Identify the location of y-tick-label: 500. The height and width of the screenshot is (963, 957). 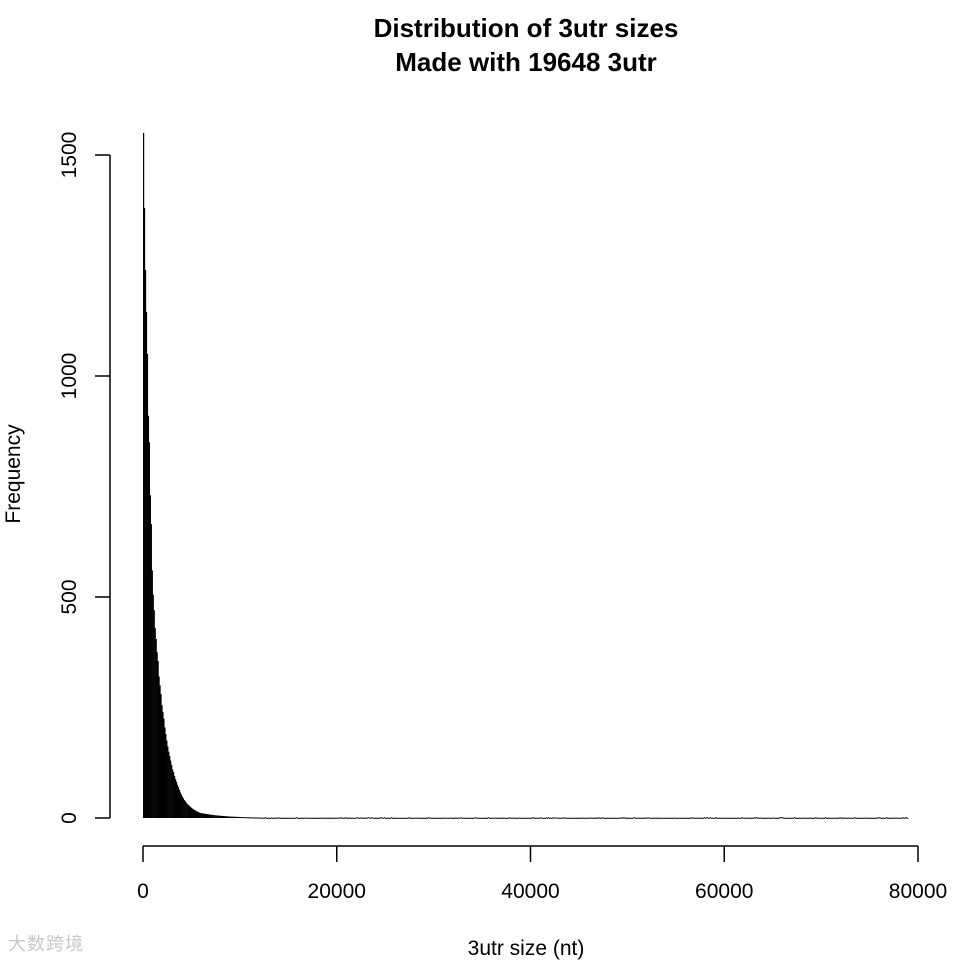
(69, 596).